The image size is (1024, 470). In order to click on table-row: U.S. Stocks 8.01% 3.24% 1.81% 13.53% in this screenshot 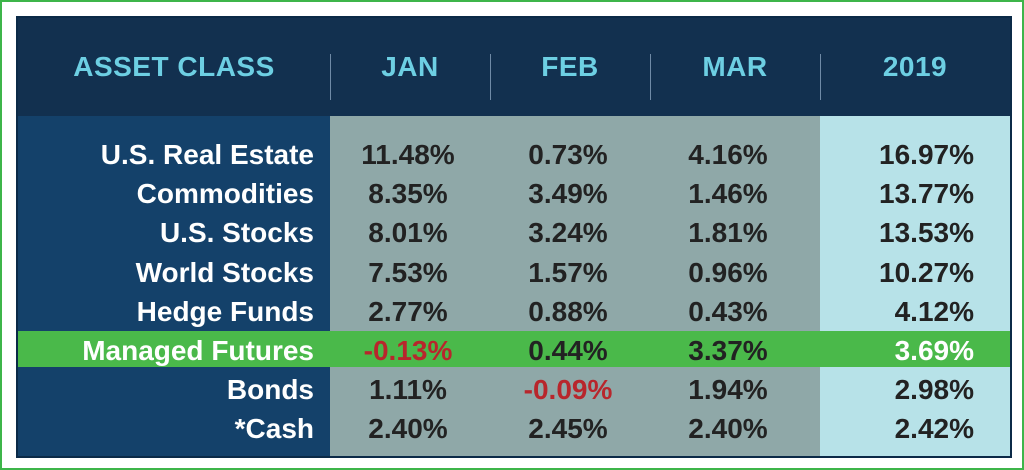, I will do `click(514, 233)`.